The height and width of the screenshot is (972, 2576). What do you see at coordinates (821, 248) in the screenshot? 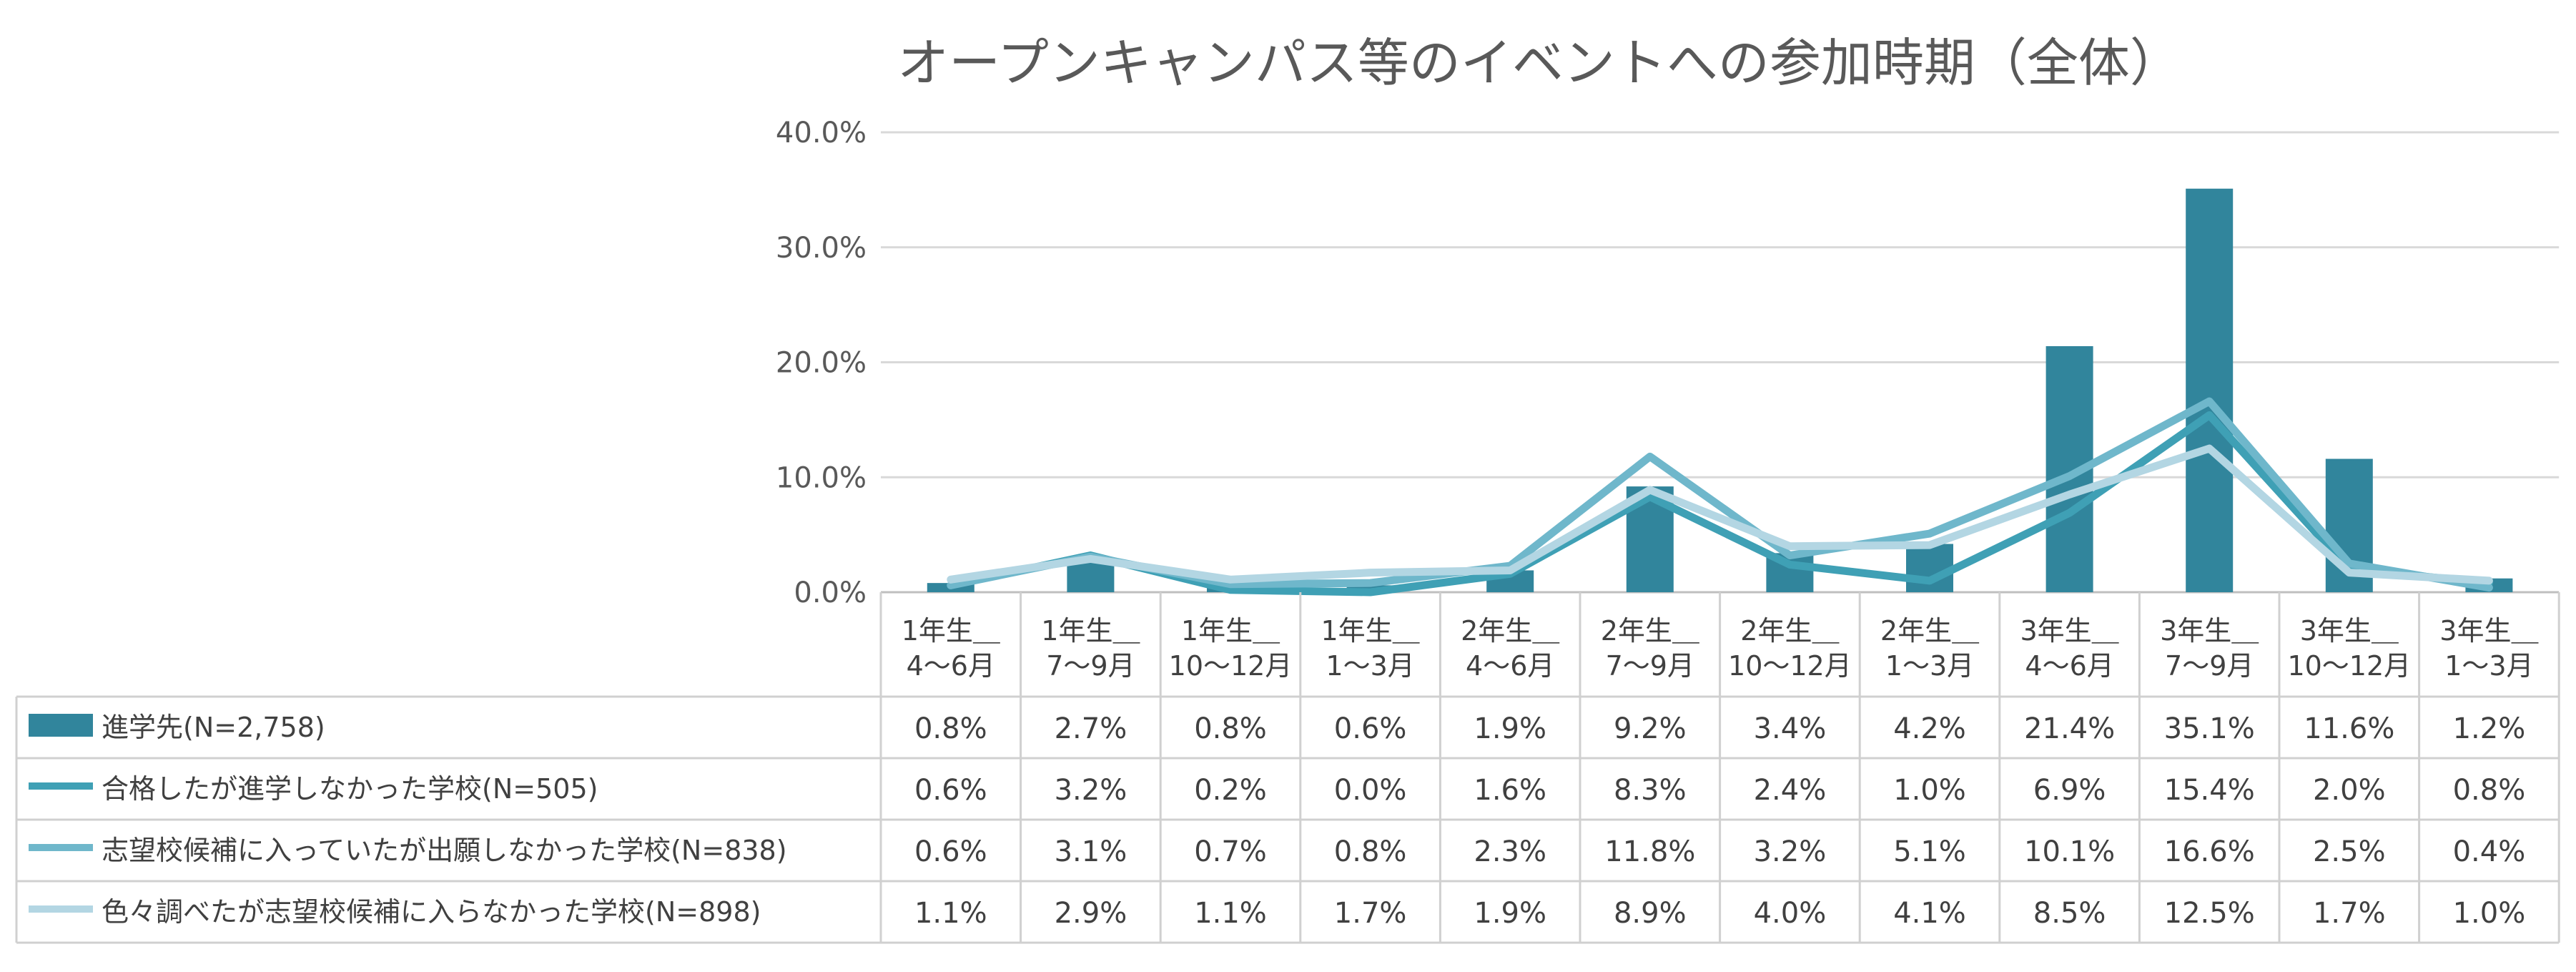
I see `y-tick-label: 30.0%` at bounding box center [821, 248].